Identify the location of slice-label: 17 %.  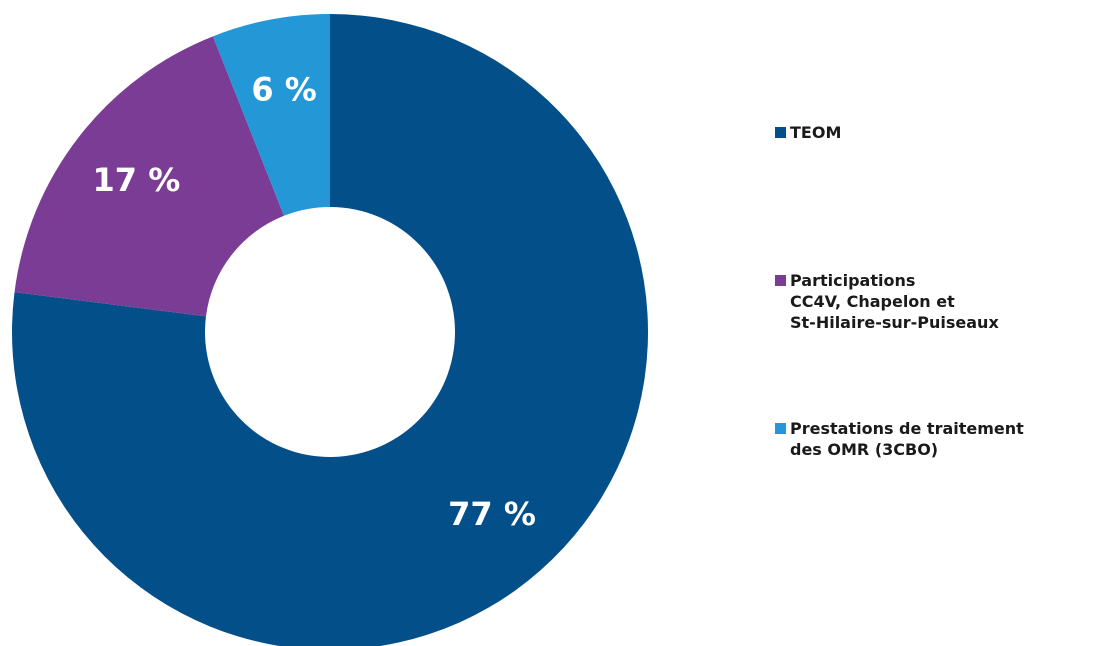
(137, 180).